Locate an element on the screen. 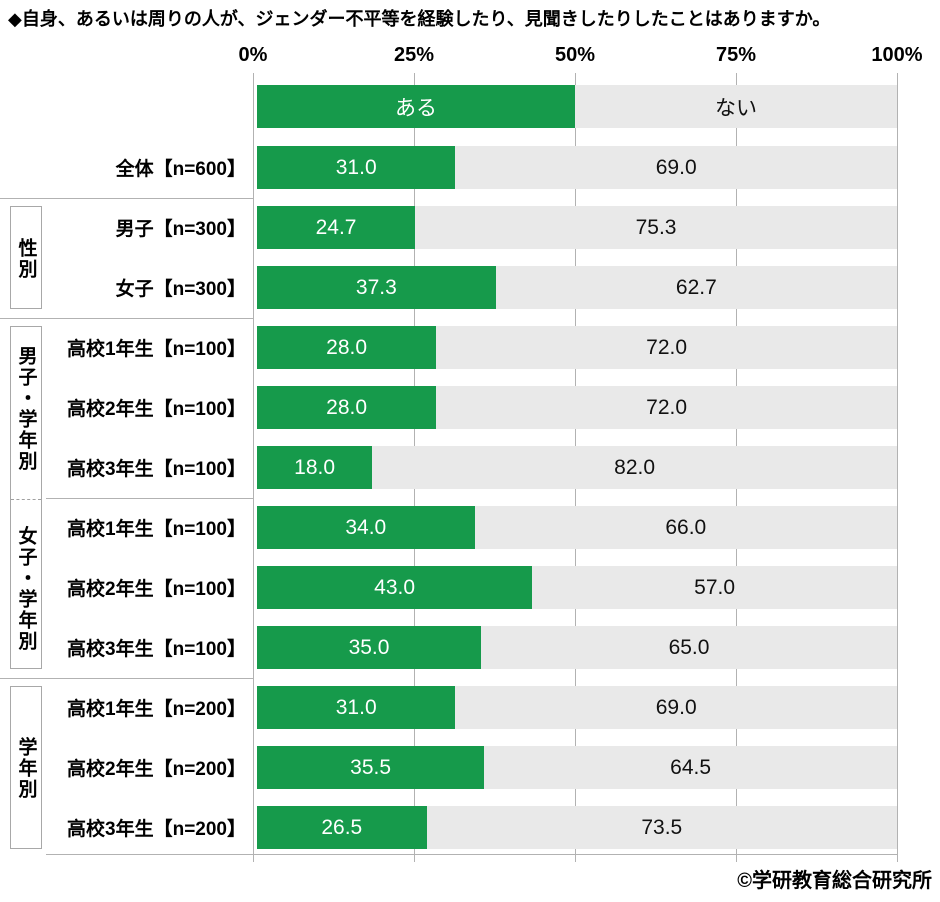 The image size is (940, 902). legend-item-yes: ある is located at coordinates (416, 106).